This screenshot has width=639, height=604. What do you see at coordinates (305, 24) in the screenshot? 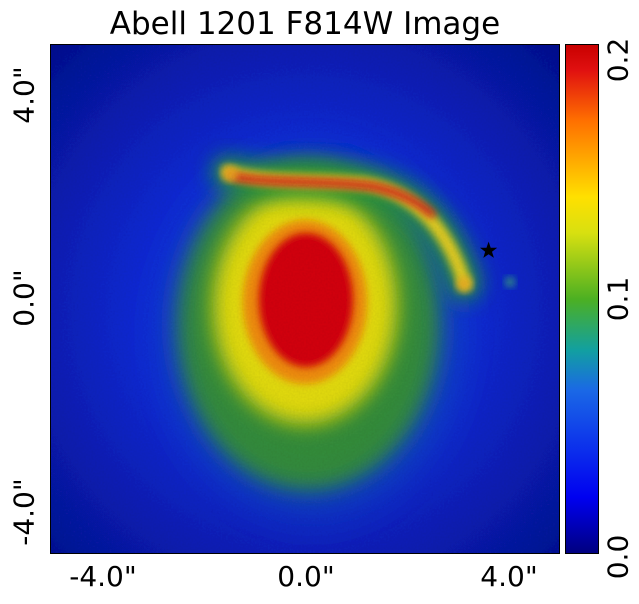
I see `chart-title: Abell 1201 F814W Image` at bounding box center [305, 24].